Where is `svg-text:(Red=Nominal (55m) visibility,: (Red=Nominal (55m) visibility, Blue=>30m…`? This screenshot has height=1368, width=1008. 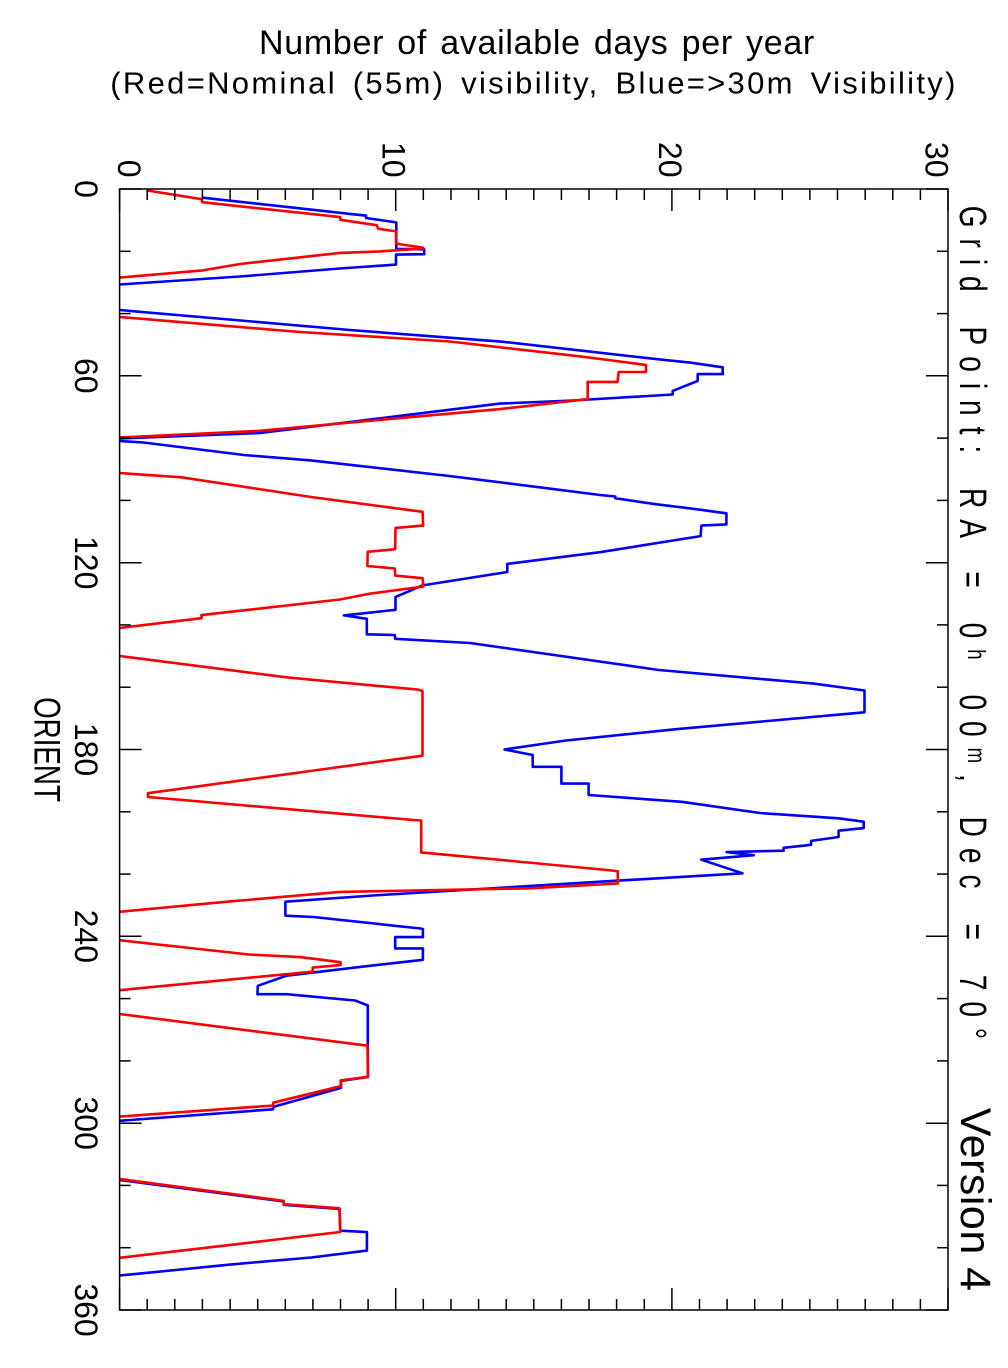 svg-text:(Red=Nominal (55m) visibility,: (Red=Nominal (55m) visibility, Blue=>30m… is located at coordinates (533, 83).